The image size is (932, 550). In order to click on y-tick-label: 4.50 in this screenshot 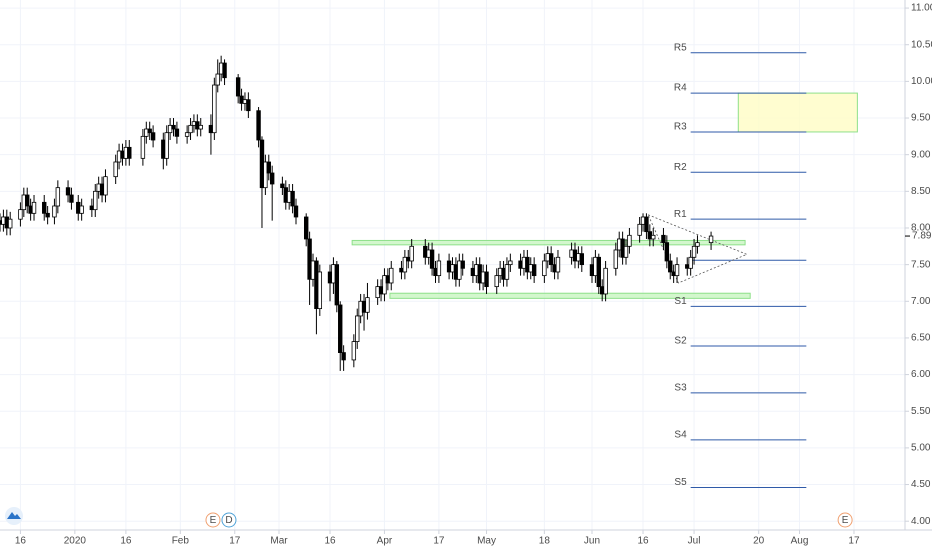, I will do `click(921, 484)`.